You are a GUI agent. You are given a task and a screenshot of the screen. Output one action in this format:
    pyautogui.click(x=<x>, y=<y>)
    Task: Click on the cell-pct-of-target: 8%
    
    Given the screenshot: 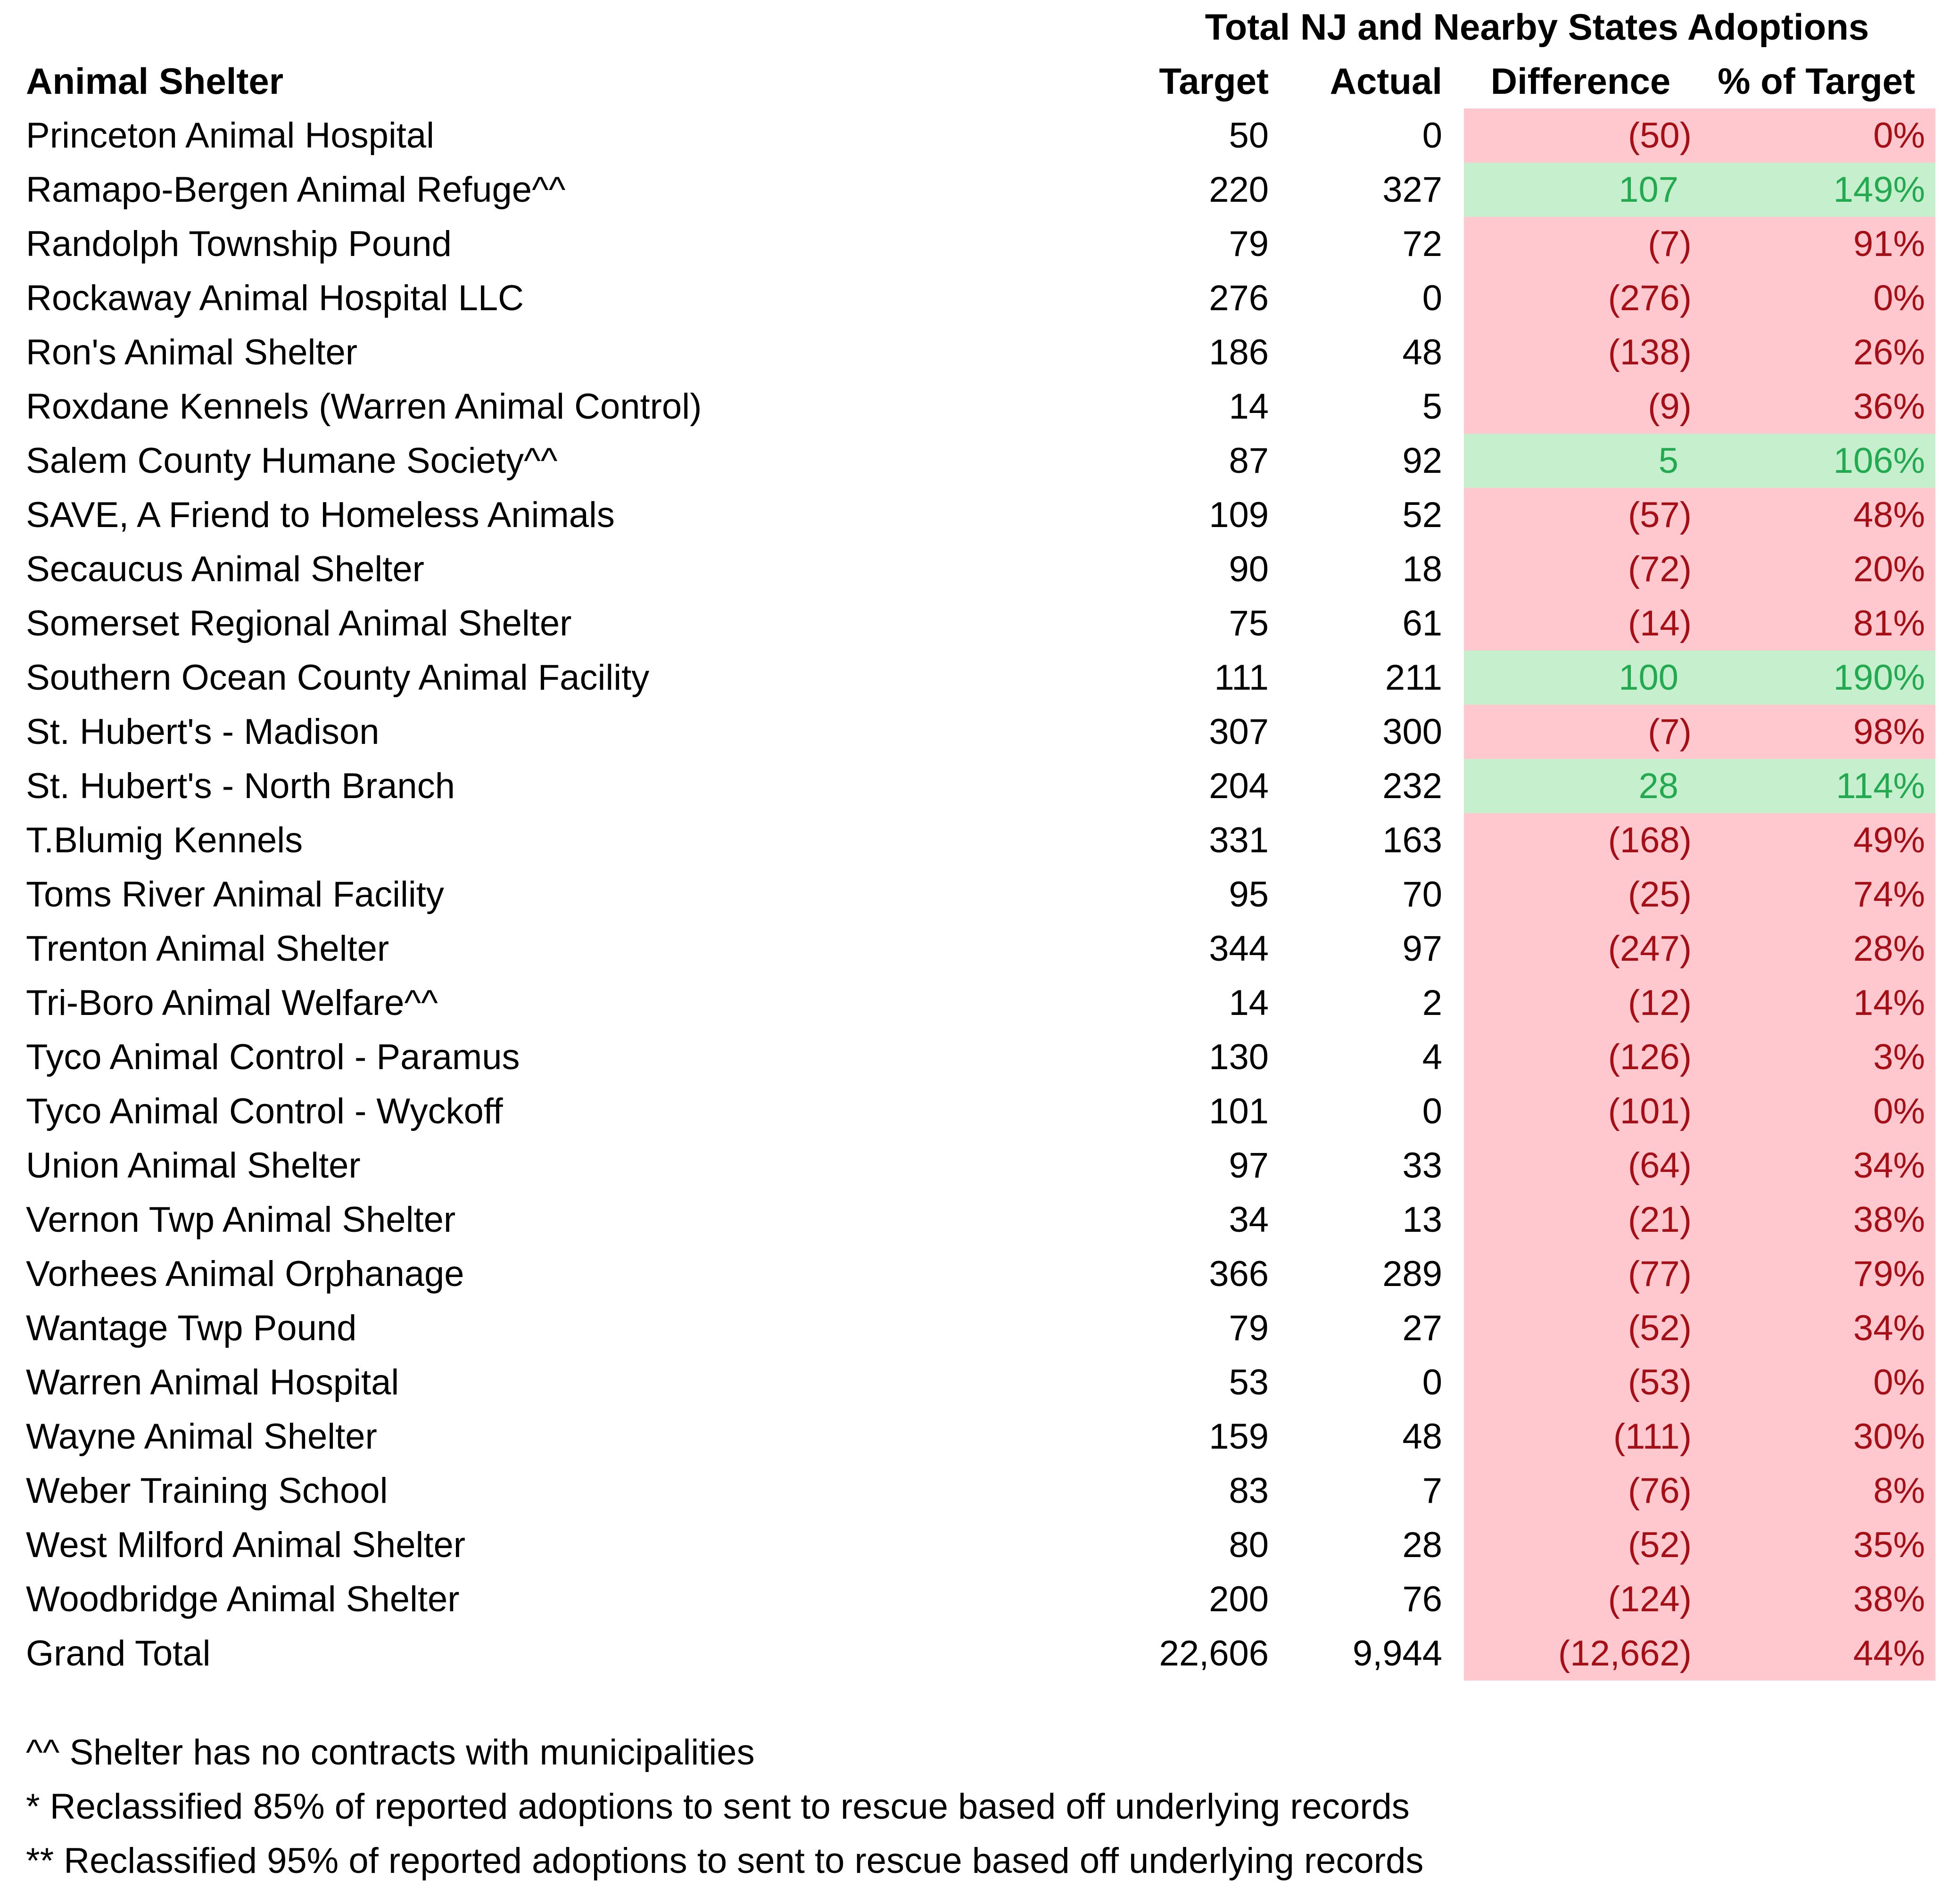 What is the action you would take?
    pyautogui.click(x=1816, y=1491)
    